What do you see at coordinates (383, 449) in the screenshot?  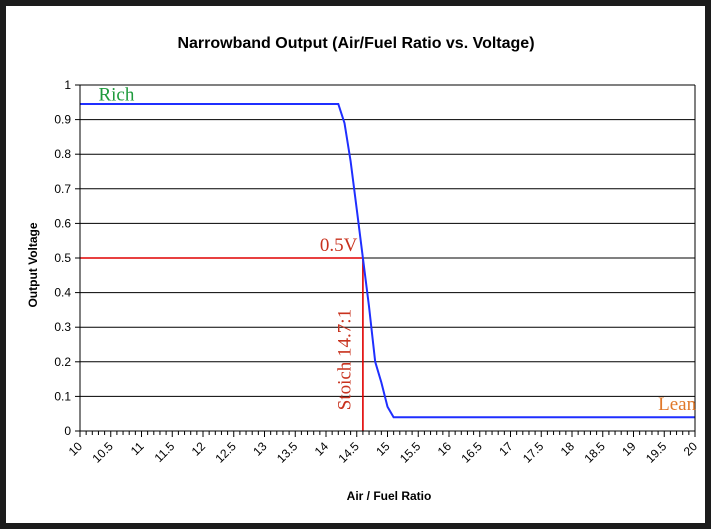 I see `x-tick-label: 15` at bounding box center [383, 449].